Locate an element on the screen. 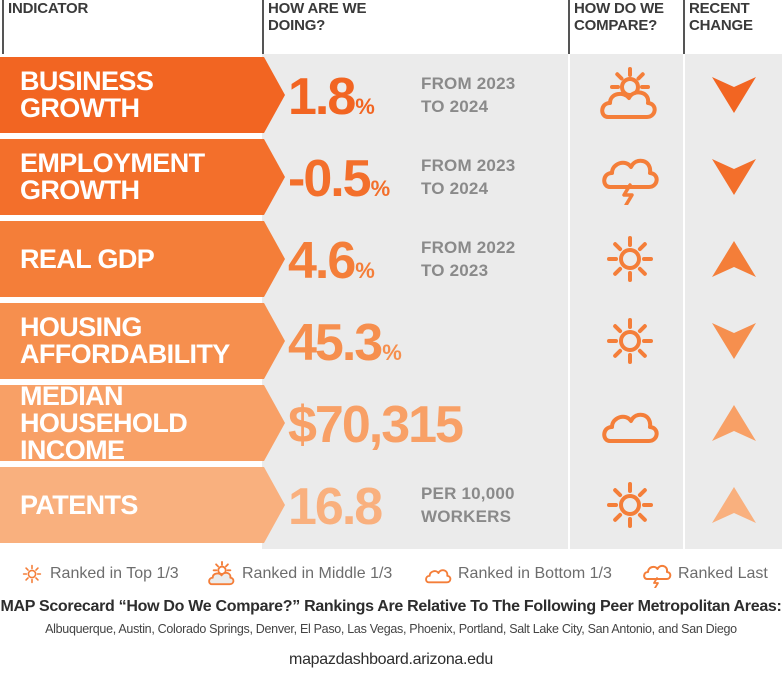 The image size is (782, 675). indicator-period-line: TO 2023 is located at coordinates (455, 270).